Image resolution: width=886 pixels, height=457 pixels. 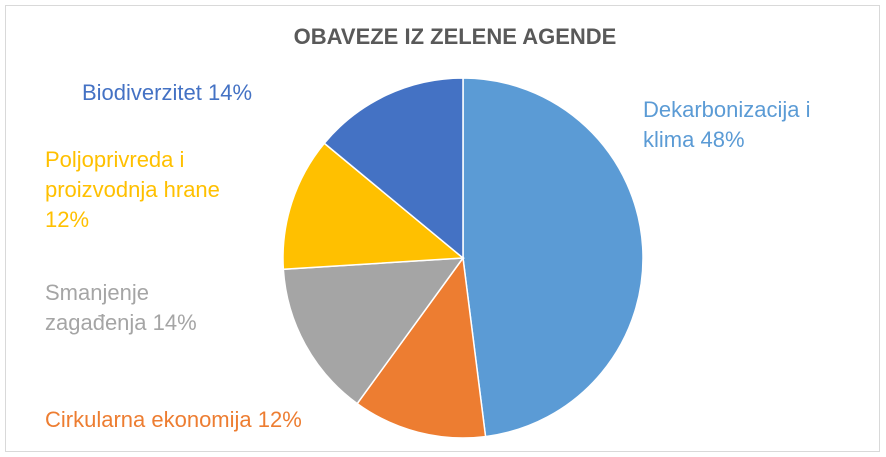 I want to click on category-name: Smanjenje zagađenja, so click(x=97, y=307).